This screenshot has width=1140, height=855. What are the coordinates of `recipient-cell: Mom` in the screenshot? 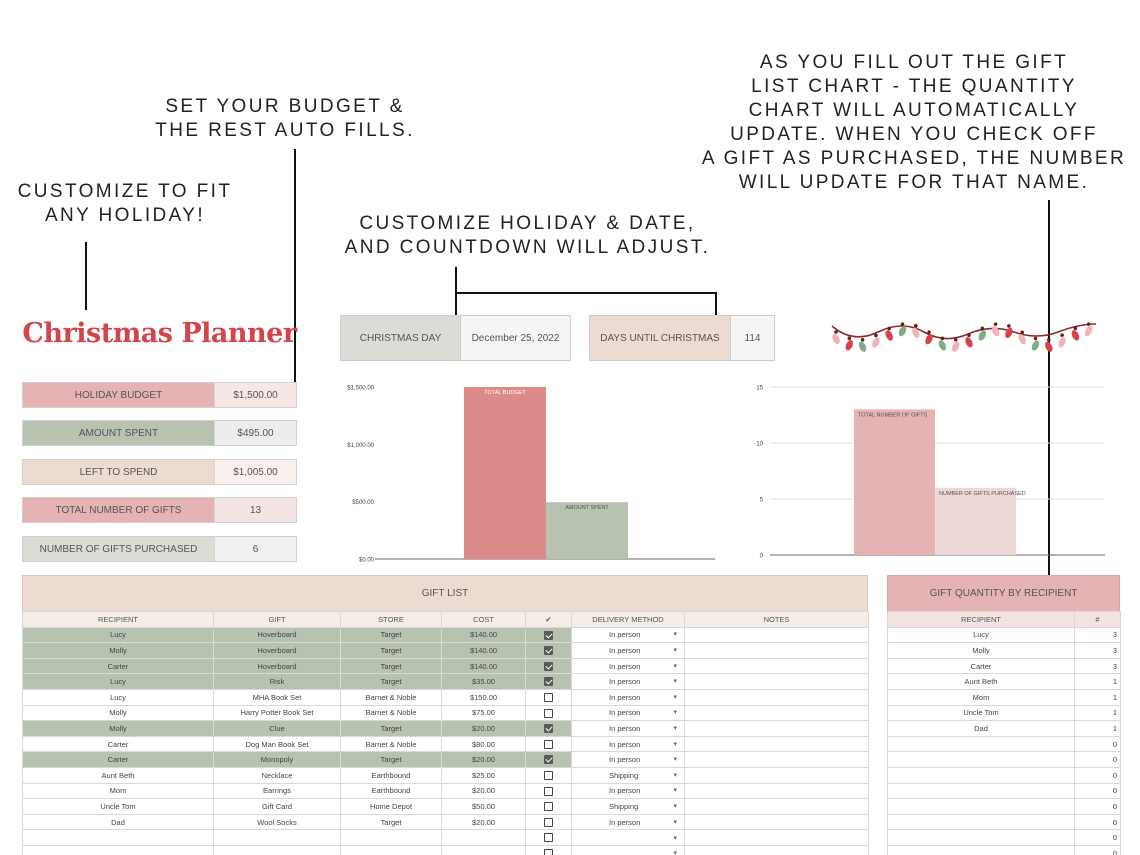 It's located at (118, 791).